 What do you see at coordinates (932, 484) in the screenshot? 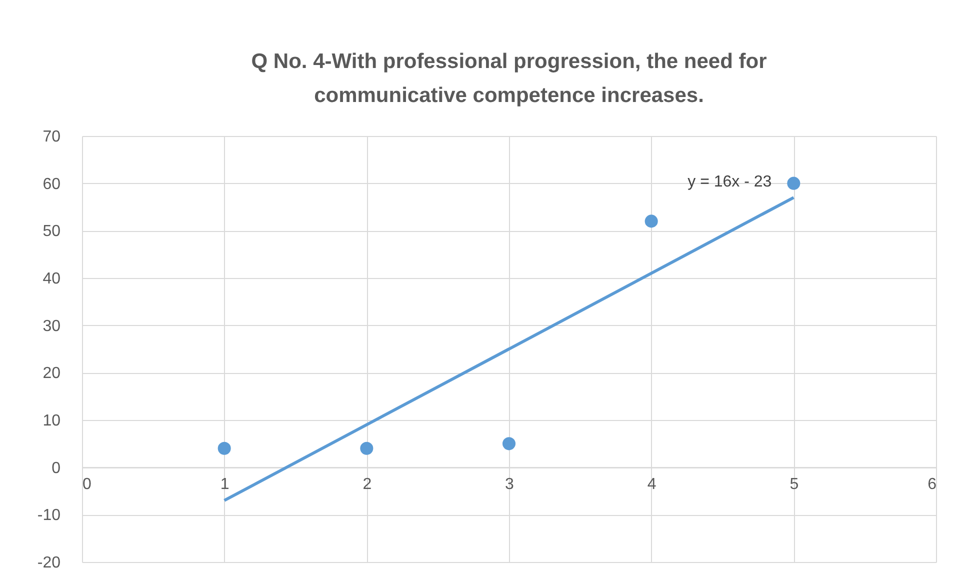
I see `x-tick-label: 6` at bounding box center [932, 484].